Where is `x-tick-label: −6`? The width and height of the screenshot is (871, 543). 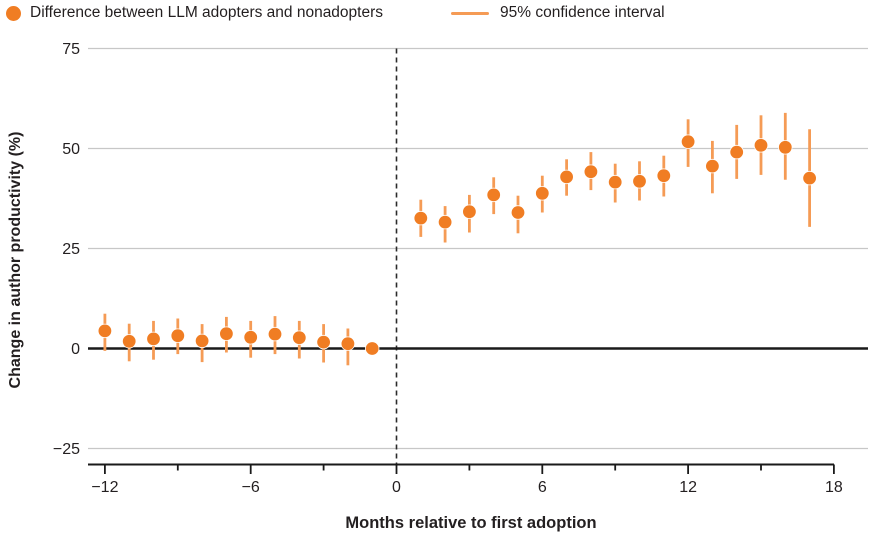
x-tick-label: −6 is located at coordinates (251, 487).